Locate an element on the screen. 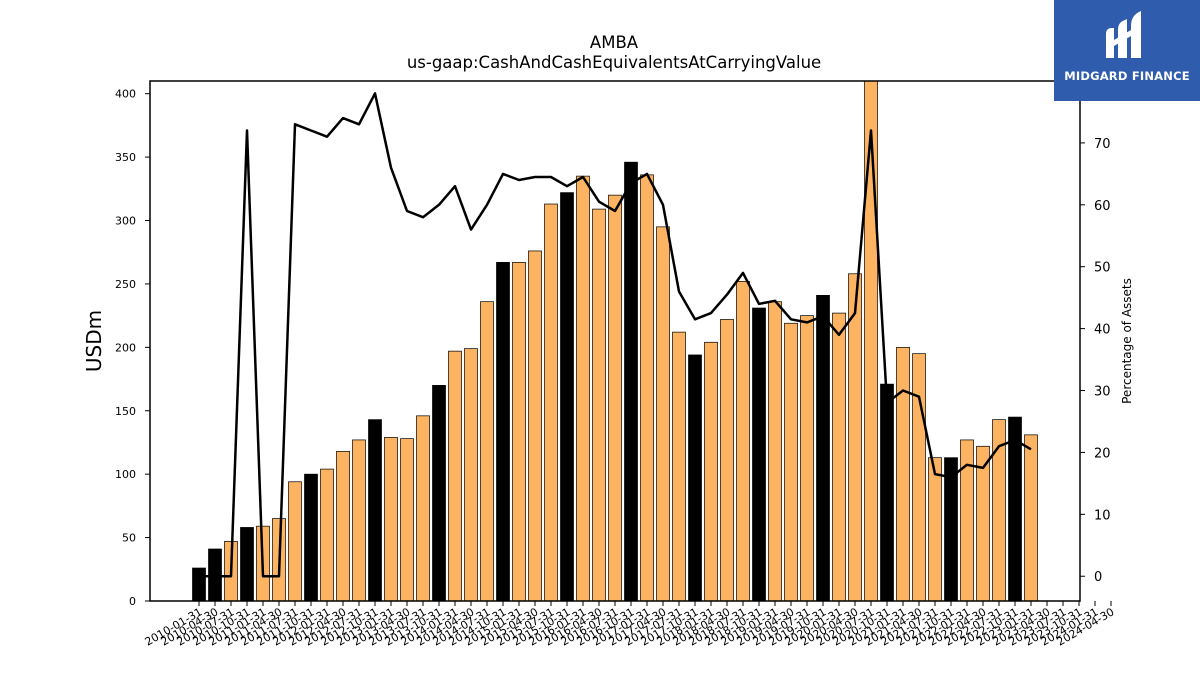 Image resolution: width=1200 pixels, height=675 pixels. y2-tick-label: 30 is located at coordinates (1102, 392).